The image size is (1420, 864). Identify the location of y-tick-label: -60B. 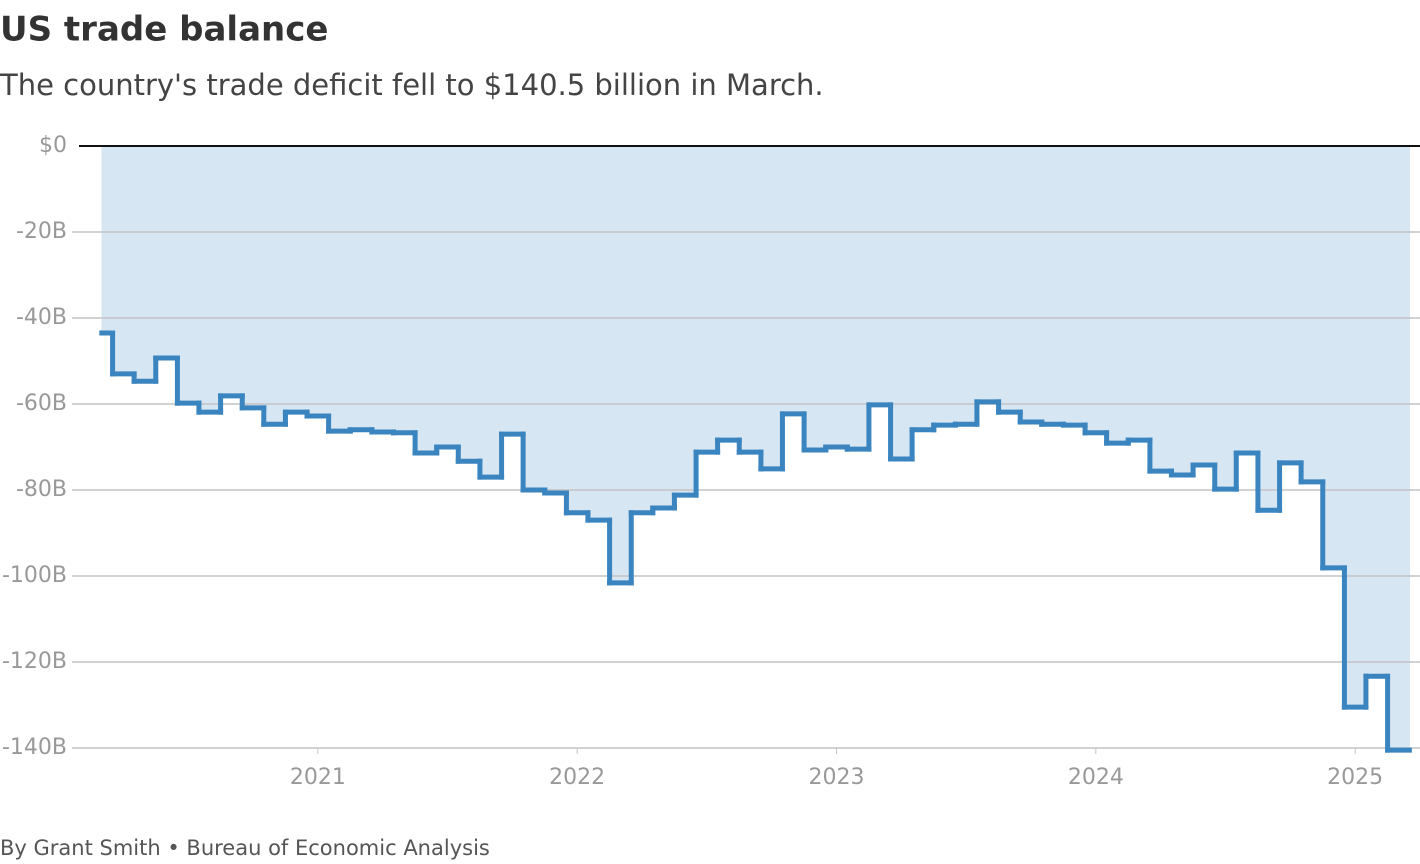
(41, 403).